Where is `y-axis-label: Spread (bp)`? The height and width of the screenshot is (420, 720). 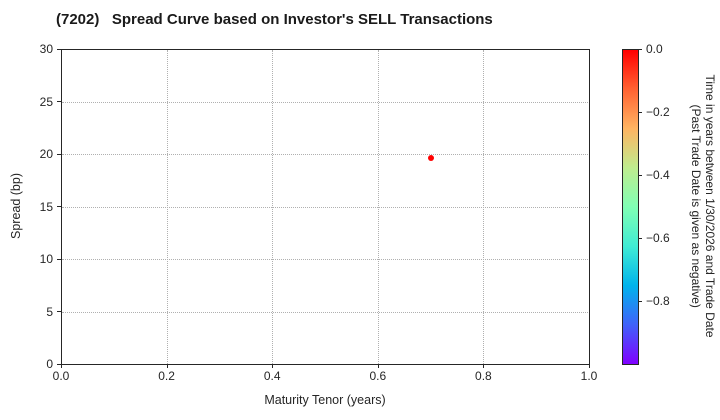 y-axis-label: Spread (bp) is located at coordinates (16, 206).